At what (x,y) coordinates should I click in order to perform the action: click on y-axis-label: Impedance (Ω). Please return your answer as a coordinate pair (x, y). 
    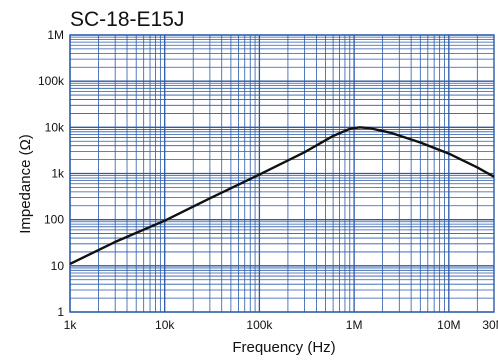
    Looking at the image, I should click on (25, 184).